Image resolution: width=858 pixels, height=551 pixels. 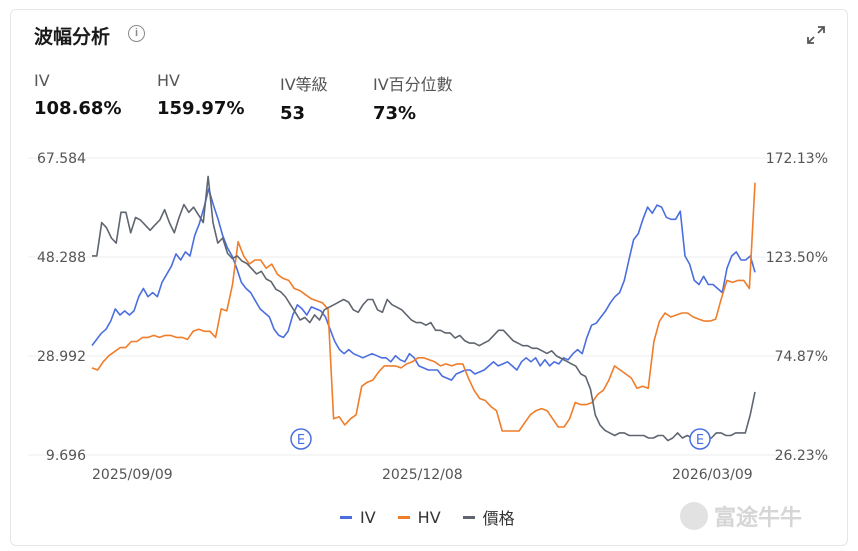 I want to click on legend-item-hv: HV, so click(x=419, y=517).